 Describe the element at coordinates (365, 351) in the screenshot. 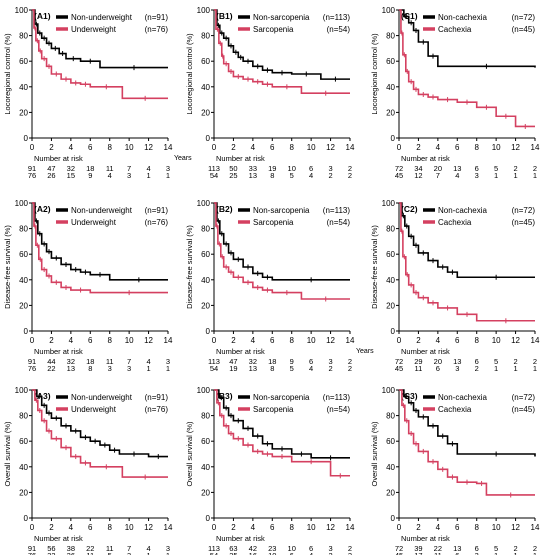

I see `x-axis-label: Years` at that location.